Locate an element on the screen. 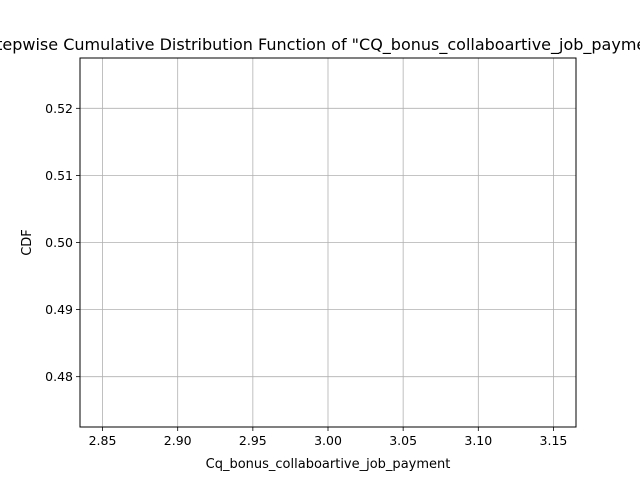  x-tick-label: 2.90 is located at coordinates (178, 440).